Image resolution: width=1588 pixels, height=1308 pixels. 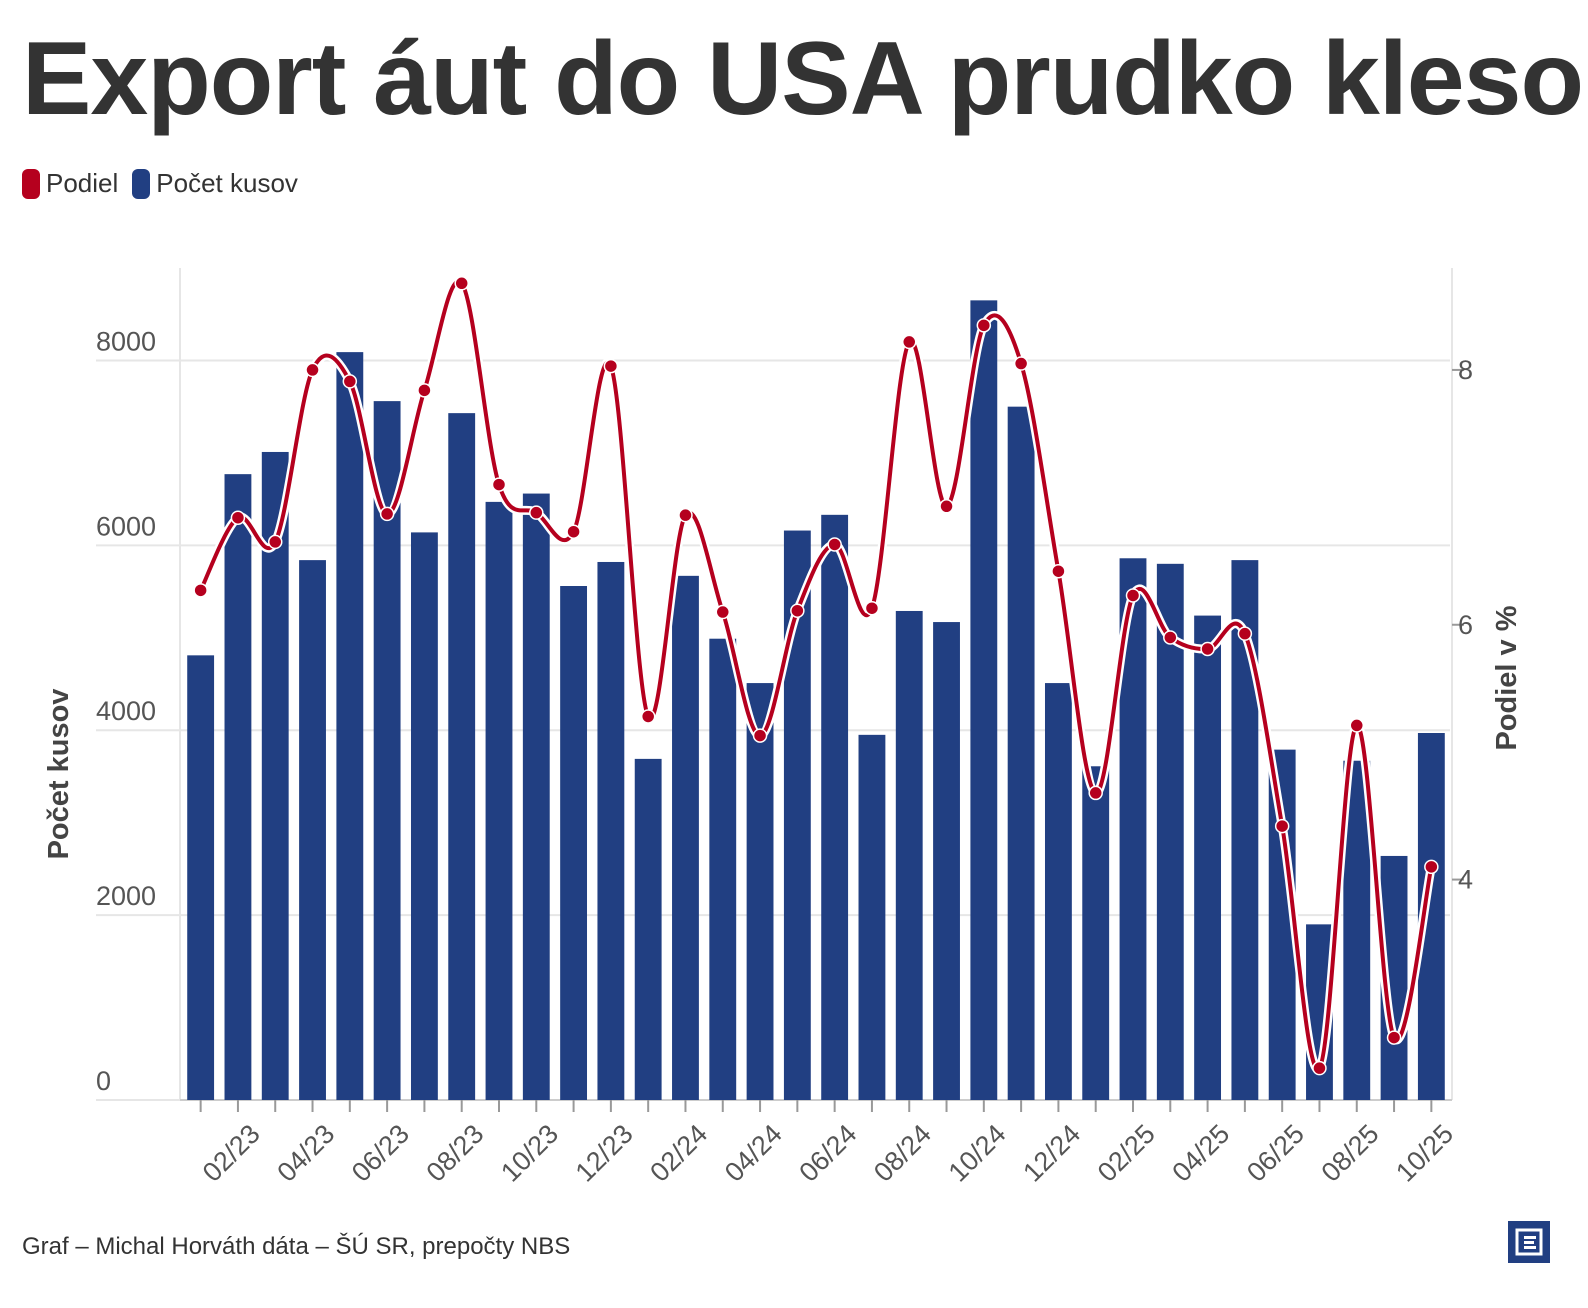 I want to click on chart-title: Export áut do USA prudko klesol, so click(x=805, y=79).